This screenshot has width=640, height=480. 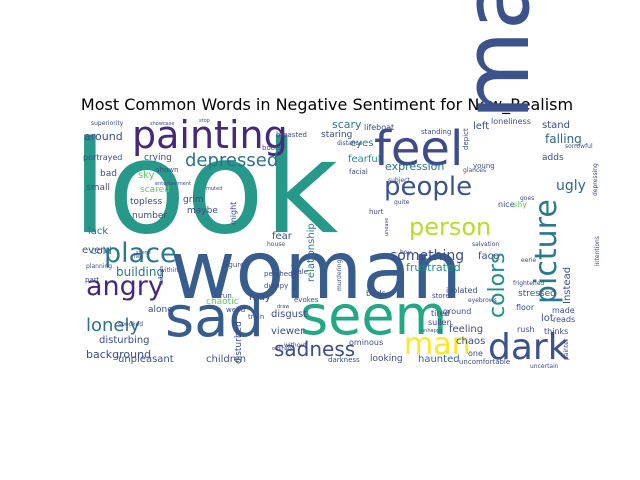 I want to click on cloud-word-dumpy: dumpy, so click(x=276, y=286).